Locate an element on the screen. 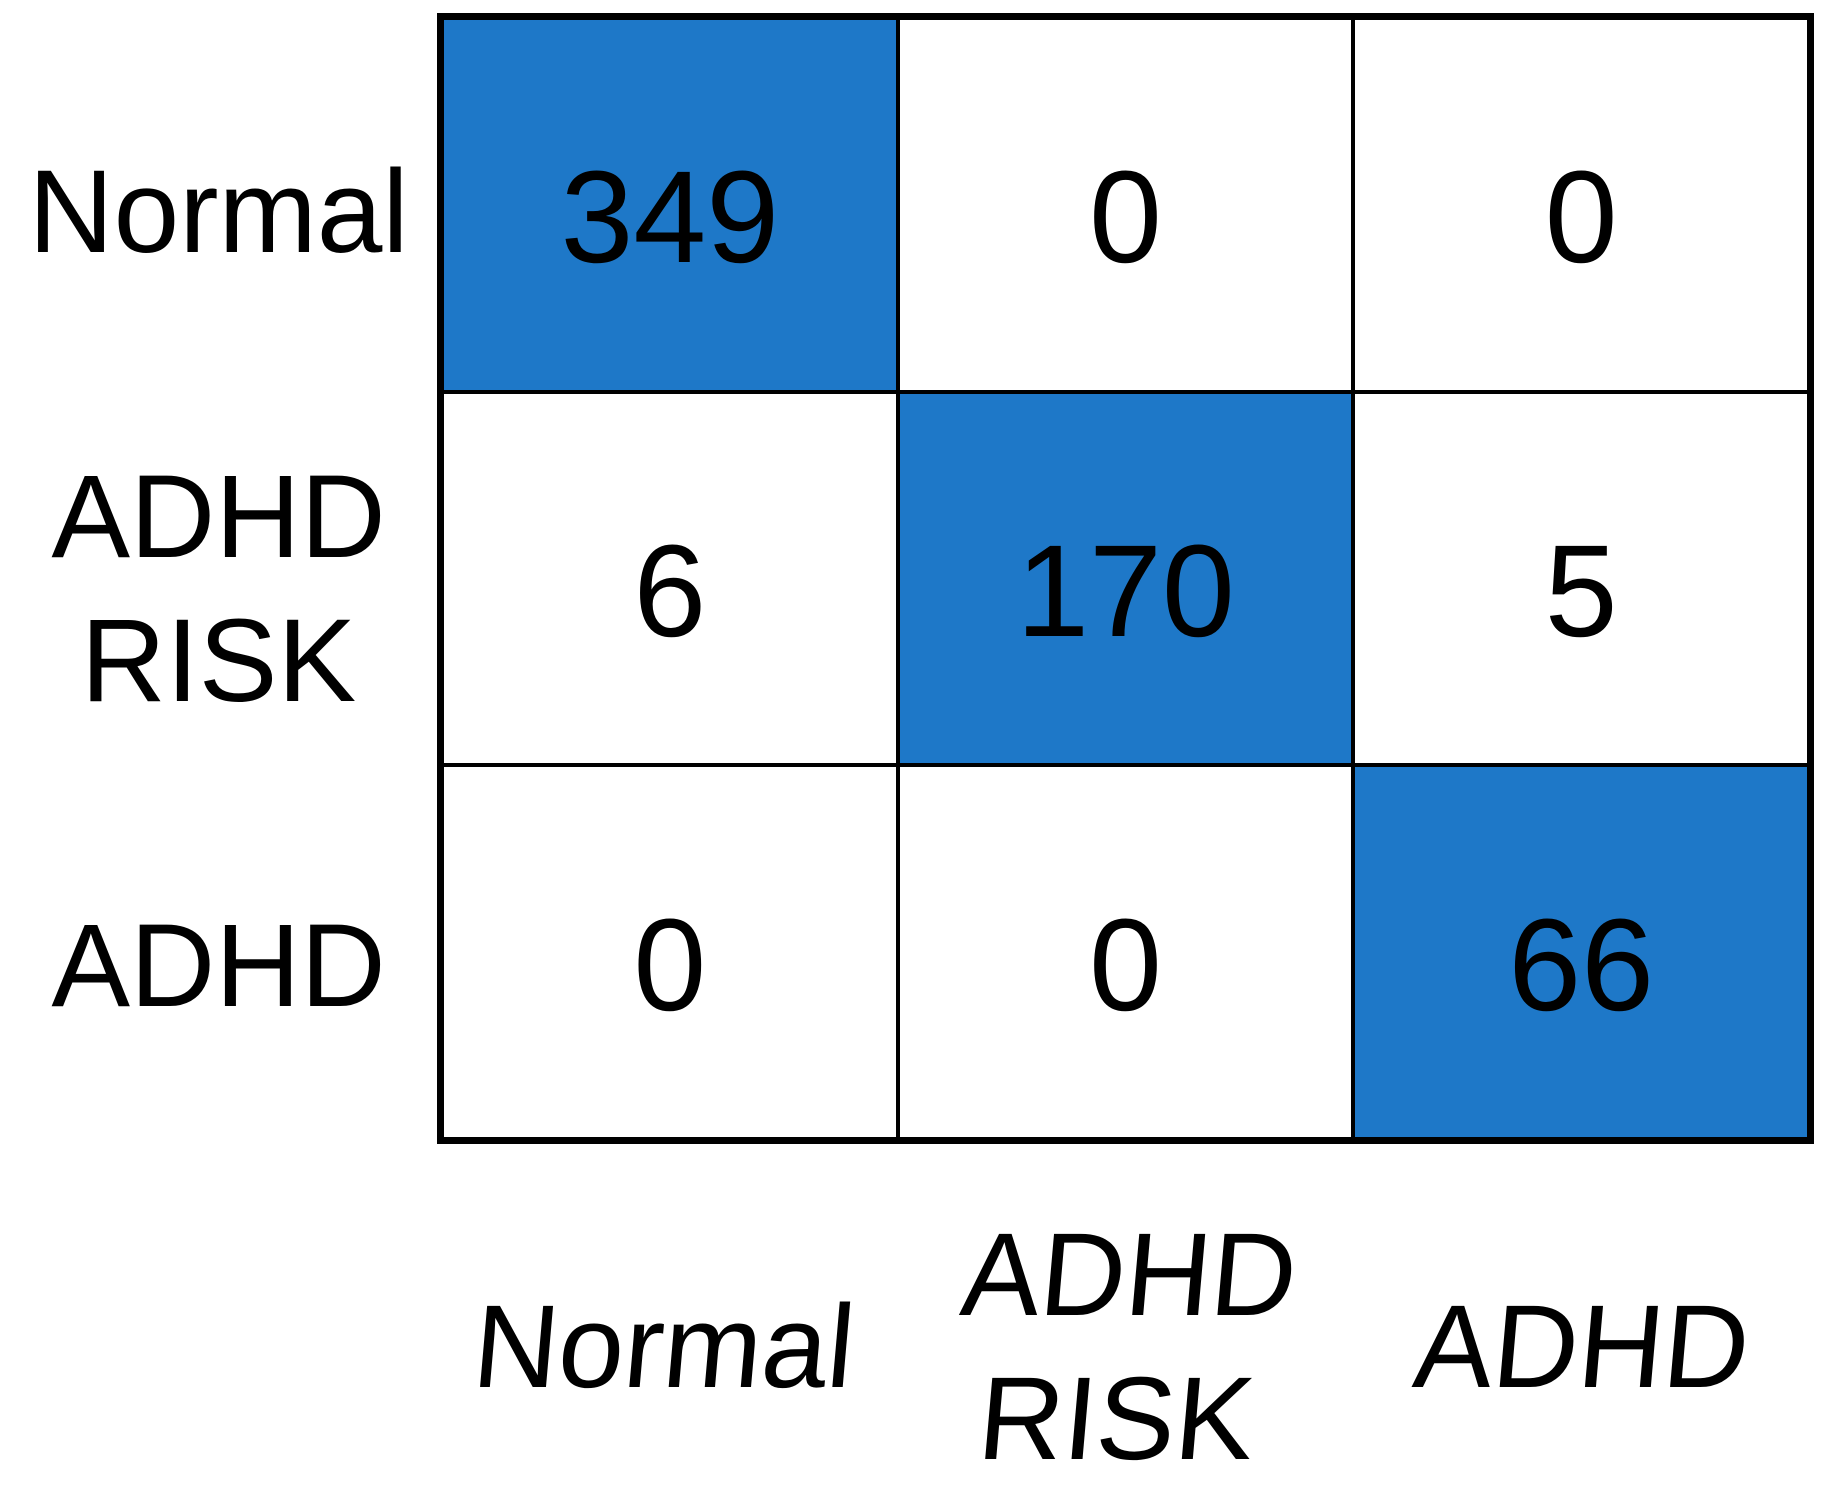 The height and width of the screenshot is (1492, 1839). col-label-adhd-risk: ADHD RISK is located at coordinates (1129, 1347).